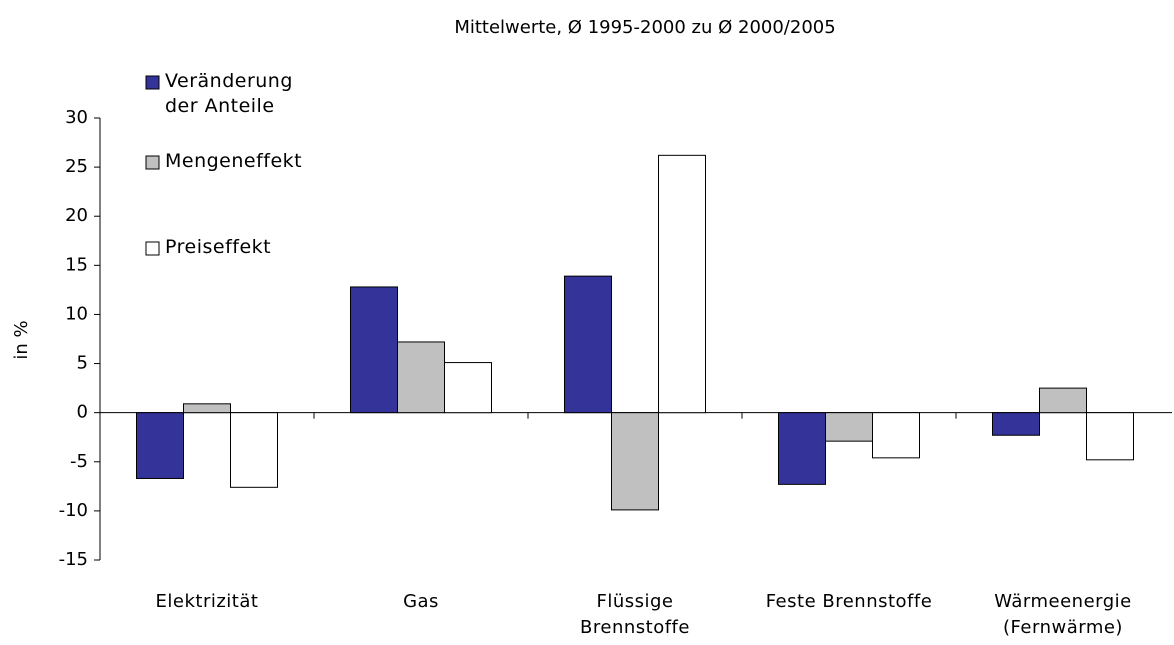 The width and height of the screenshot is (1174, 645). What do you see at coordinates (218, 247) in the screenshot?
I see `legend-label: Preiseffekt` at bounding box center [218, 247].